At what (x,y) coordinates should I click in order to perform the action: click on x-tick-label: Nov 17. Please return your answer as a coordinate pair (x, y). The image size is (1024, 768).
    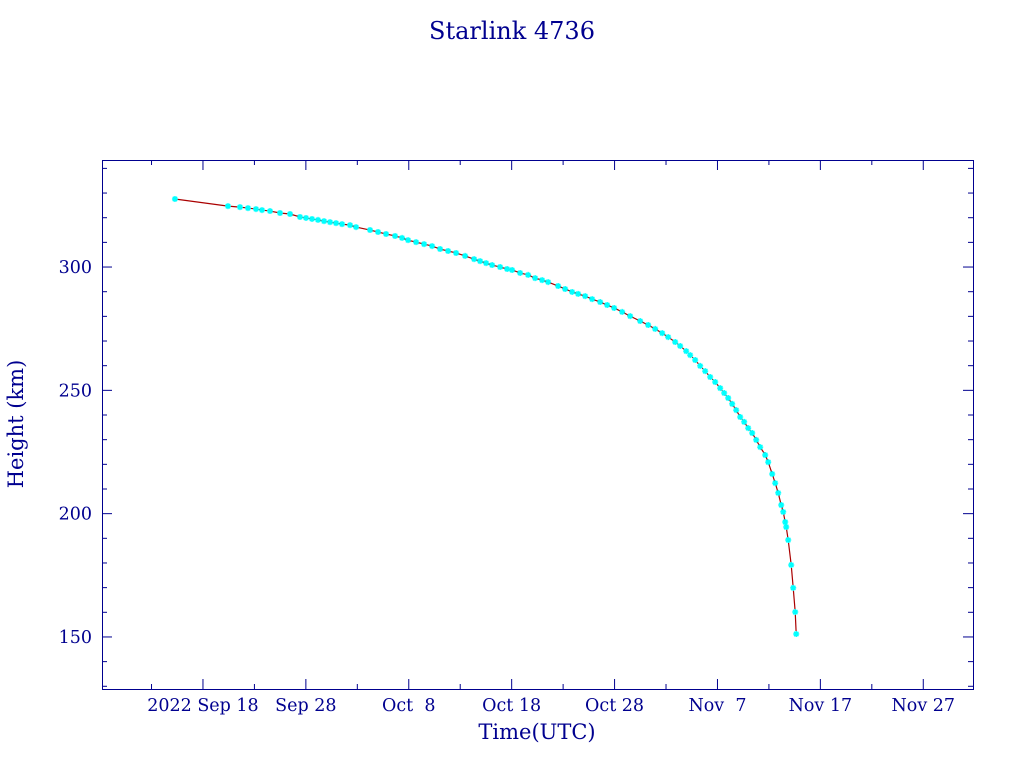
    Looking at the image, I should click on (821, 706).